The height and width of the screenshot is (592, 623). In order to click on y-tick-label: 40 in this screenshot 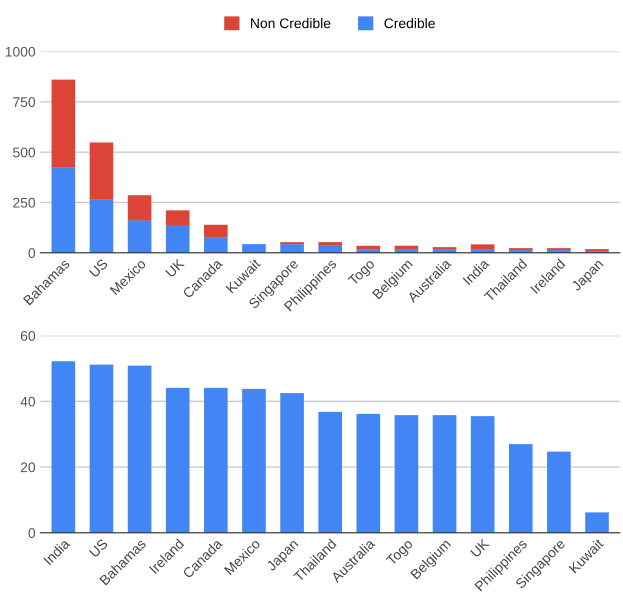, I will do `click(28, 401)`.